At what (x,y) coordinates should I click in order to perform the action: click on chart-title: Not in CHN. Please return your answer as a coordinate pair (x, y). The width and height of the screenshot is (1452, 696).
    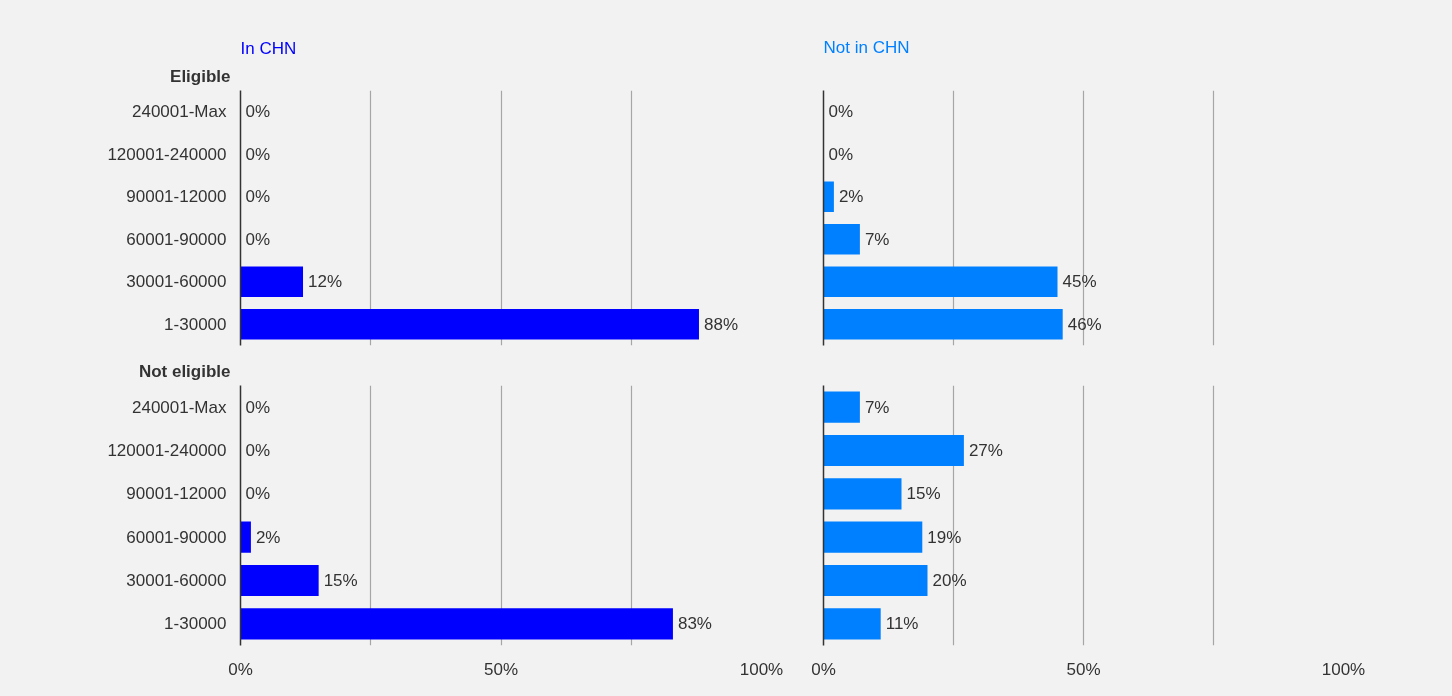
    Looking at the image, I should click on (866, 47).